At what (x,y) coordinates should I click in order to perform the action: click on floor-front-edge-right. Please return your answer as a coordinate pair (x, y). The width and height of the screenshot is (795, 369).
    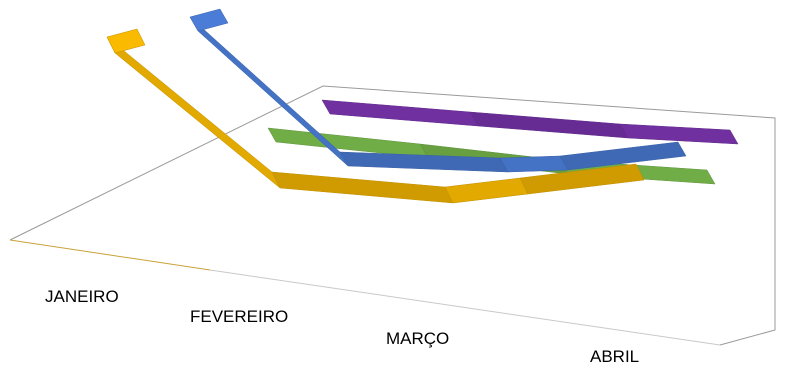
    Looking at the image, I should click on (465, 307).